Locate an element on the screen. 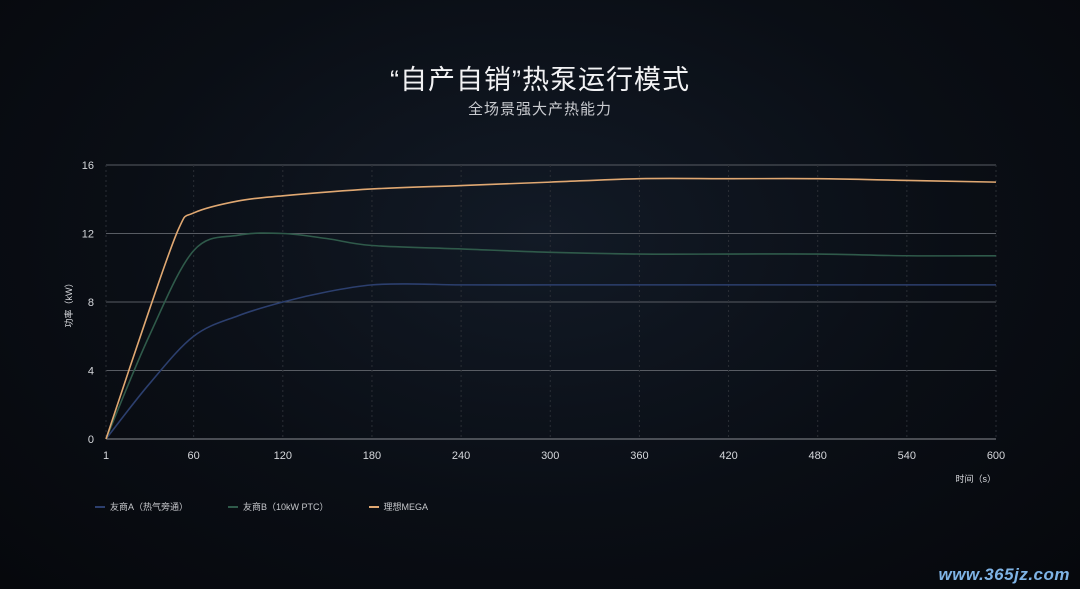  legend-label: 友商A（热气旁通） is located at coordinates (149, 507).